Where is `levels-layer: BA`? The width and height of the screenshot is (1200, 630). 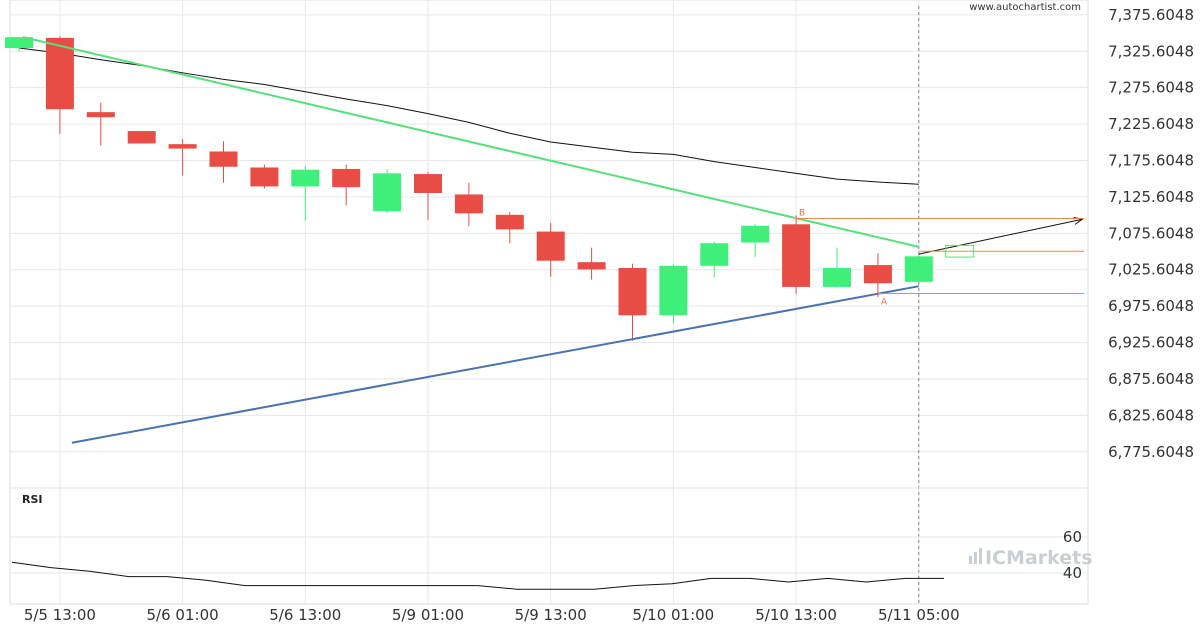 levels-layer: BA is located at coordinates (940, 257).